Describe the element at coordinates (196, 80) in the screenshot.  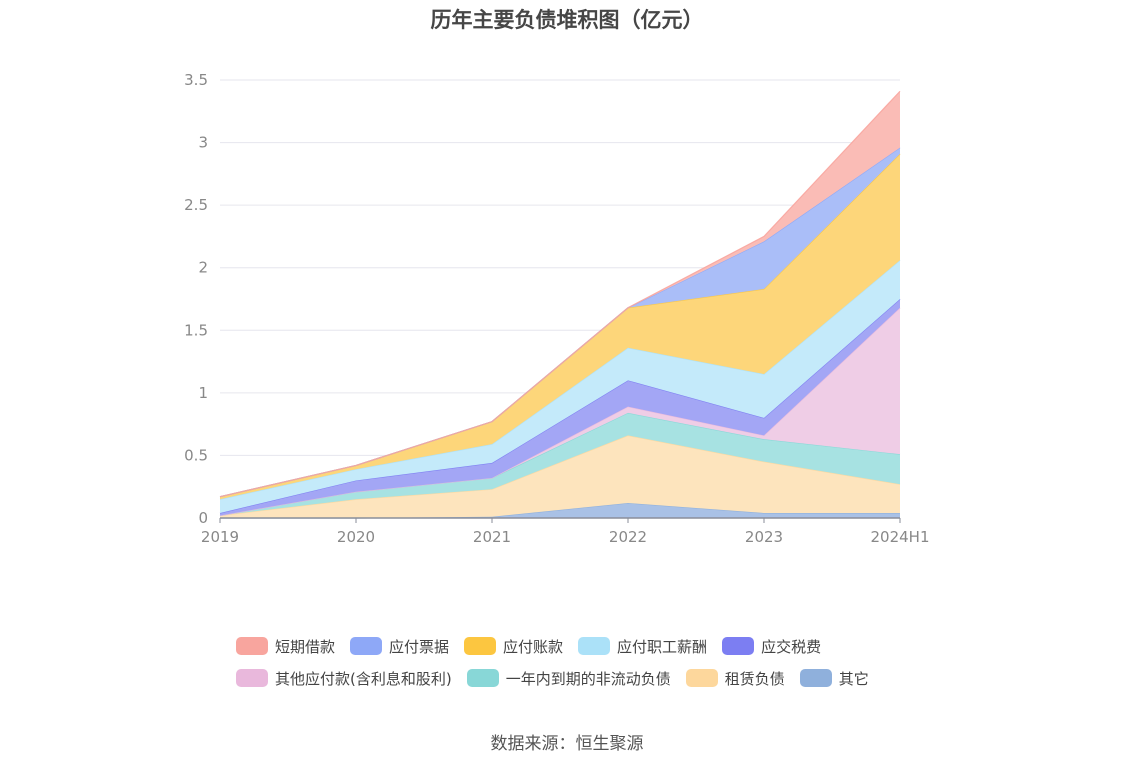
I see `y-tick-label: 3.5` at that location.